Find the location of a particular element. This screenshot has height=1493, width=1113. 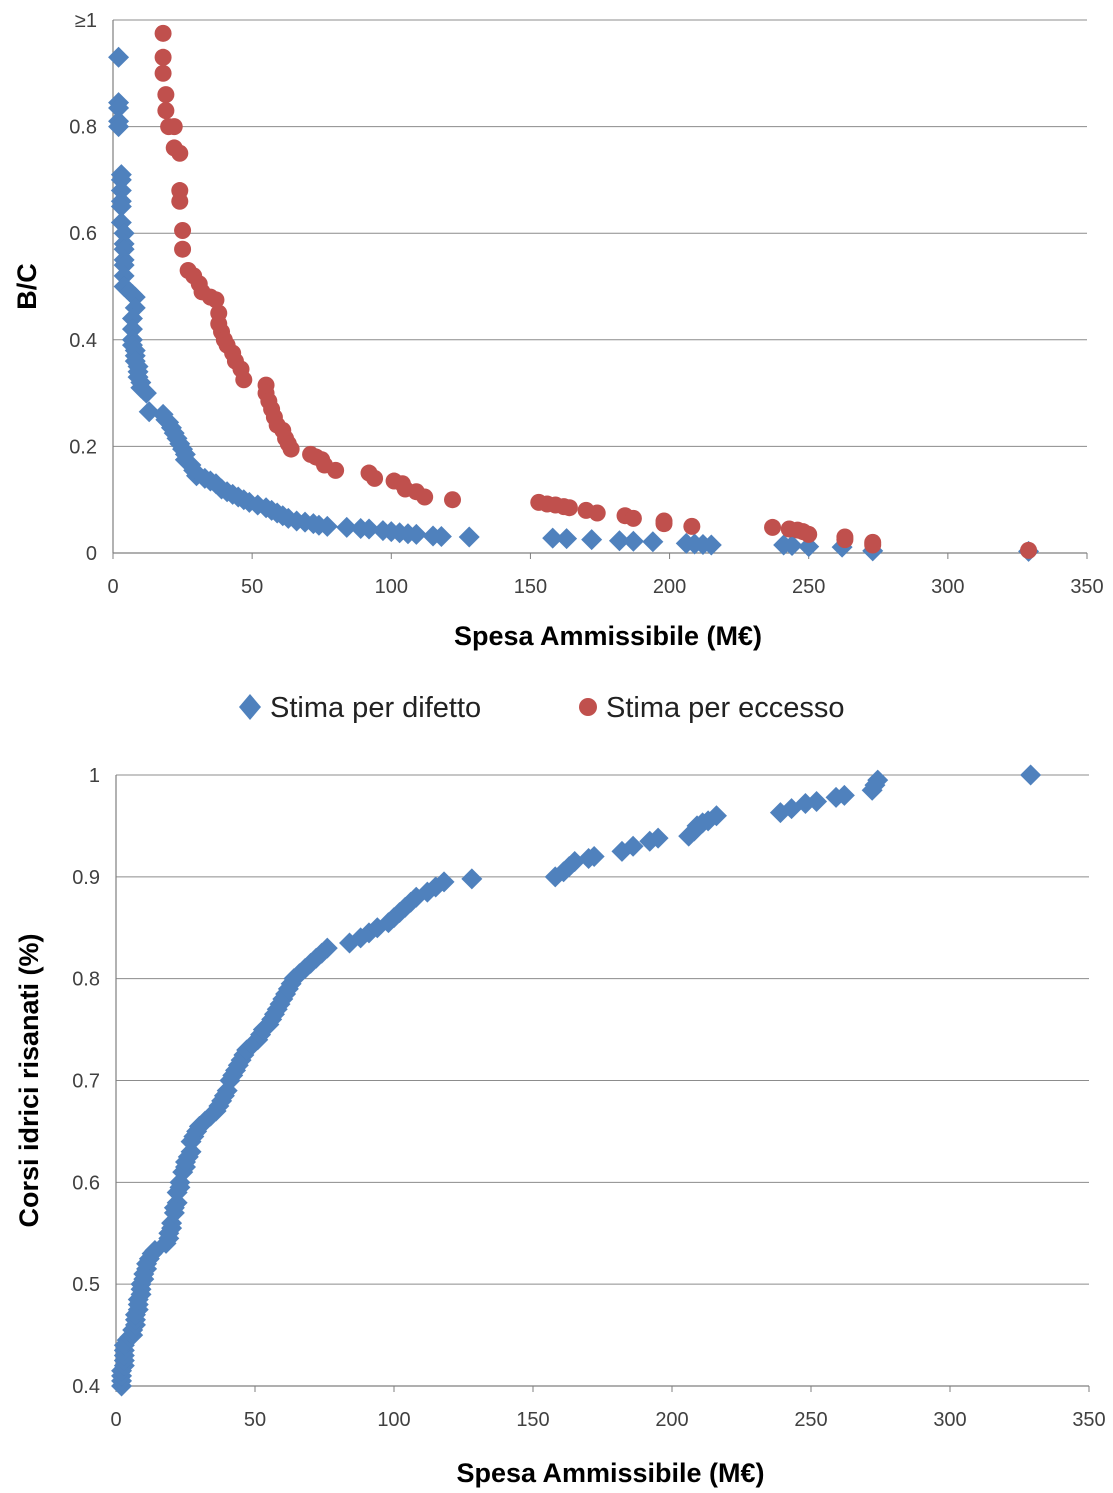

legend-marker-stima-per-eccesso is located at coordinates (588, 707).